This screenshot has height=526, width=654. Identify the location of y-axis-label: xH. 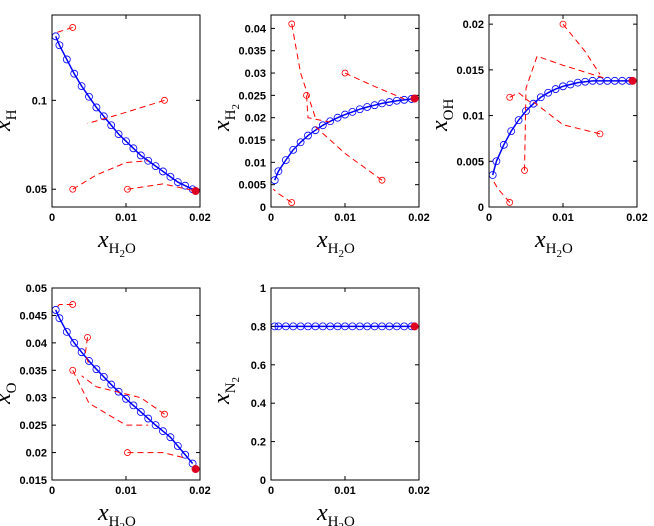
(10, 120).